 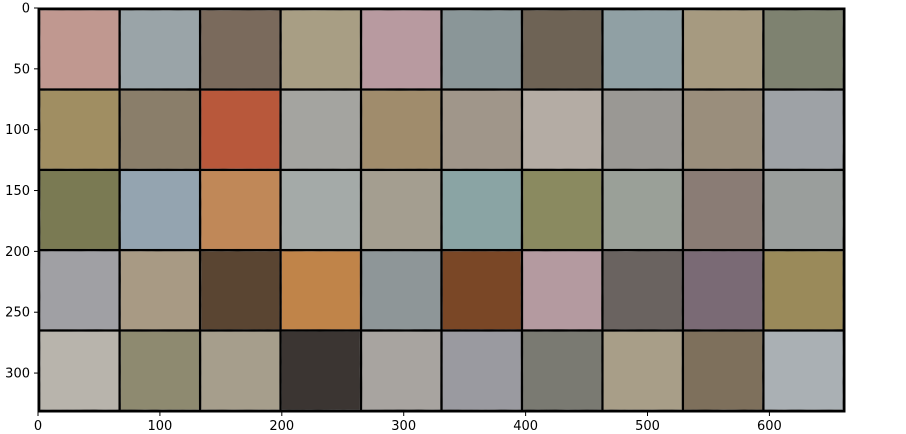 What do you see at coordinates (17, 191) in the screenshot?
I see `y-tick-label: 150` at bounding box center [17, 191].